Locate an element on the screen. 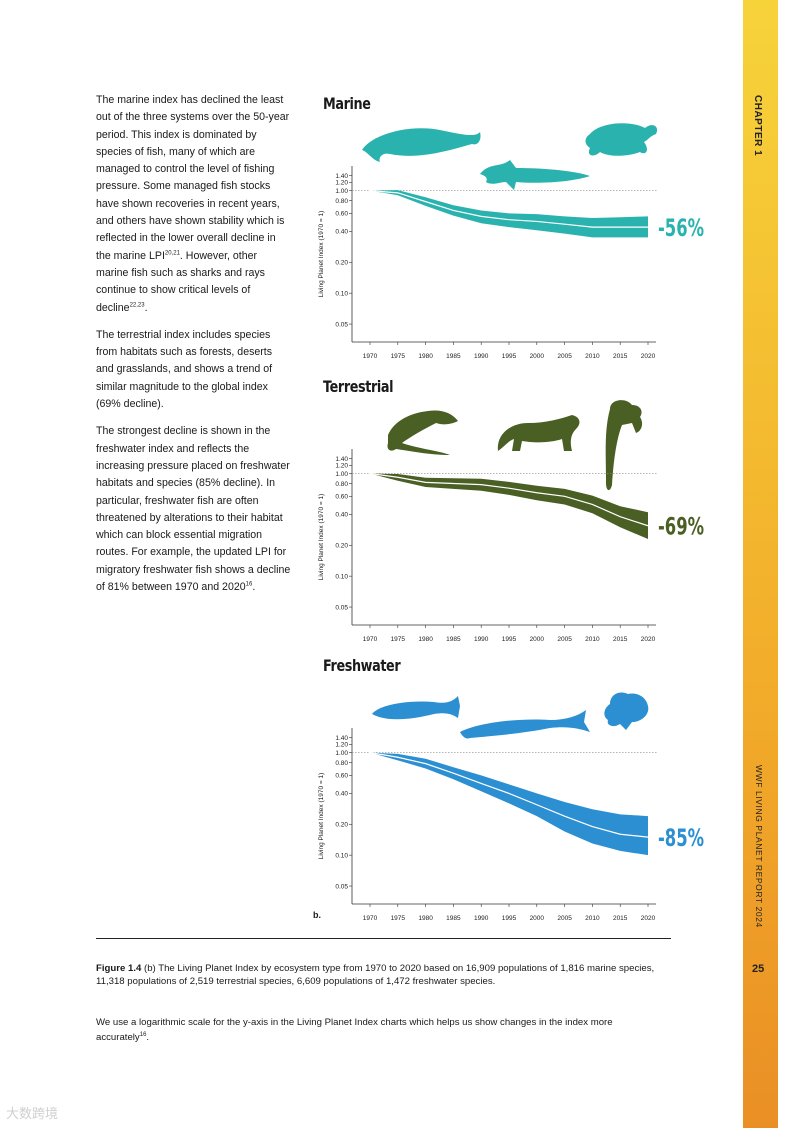 Image resolution: width=792 pixels, height=1128 pixels. sturgeon-icon is located at coordinates (525, 724).